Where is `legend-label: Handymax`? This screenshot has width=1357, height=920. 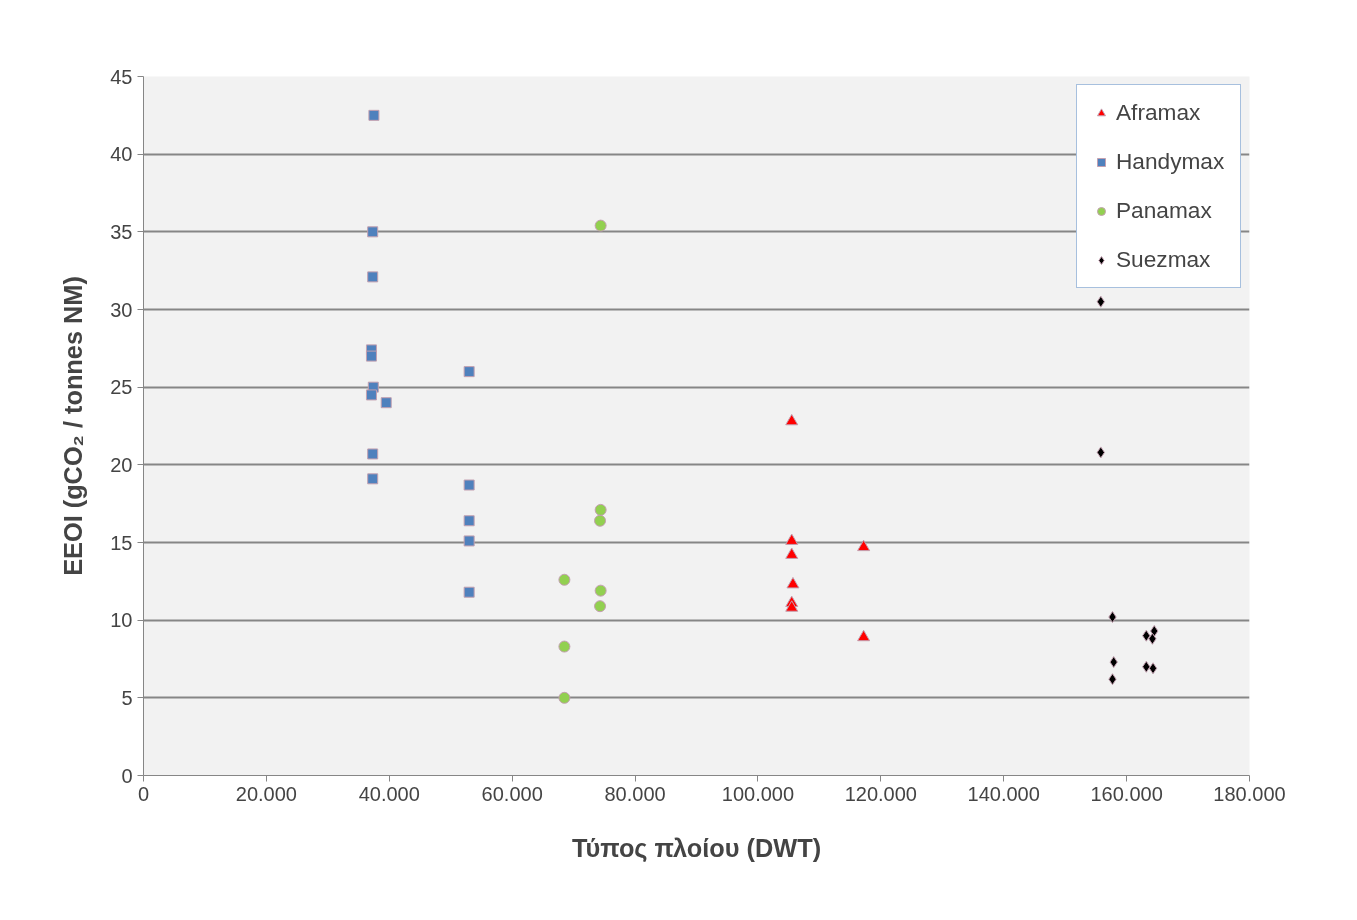
legend-label: Handymax is located at coordinates (1171, 161).